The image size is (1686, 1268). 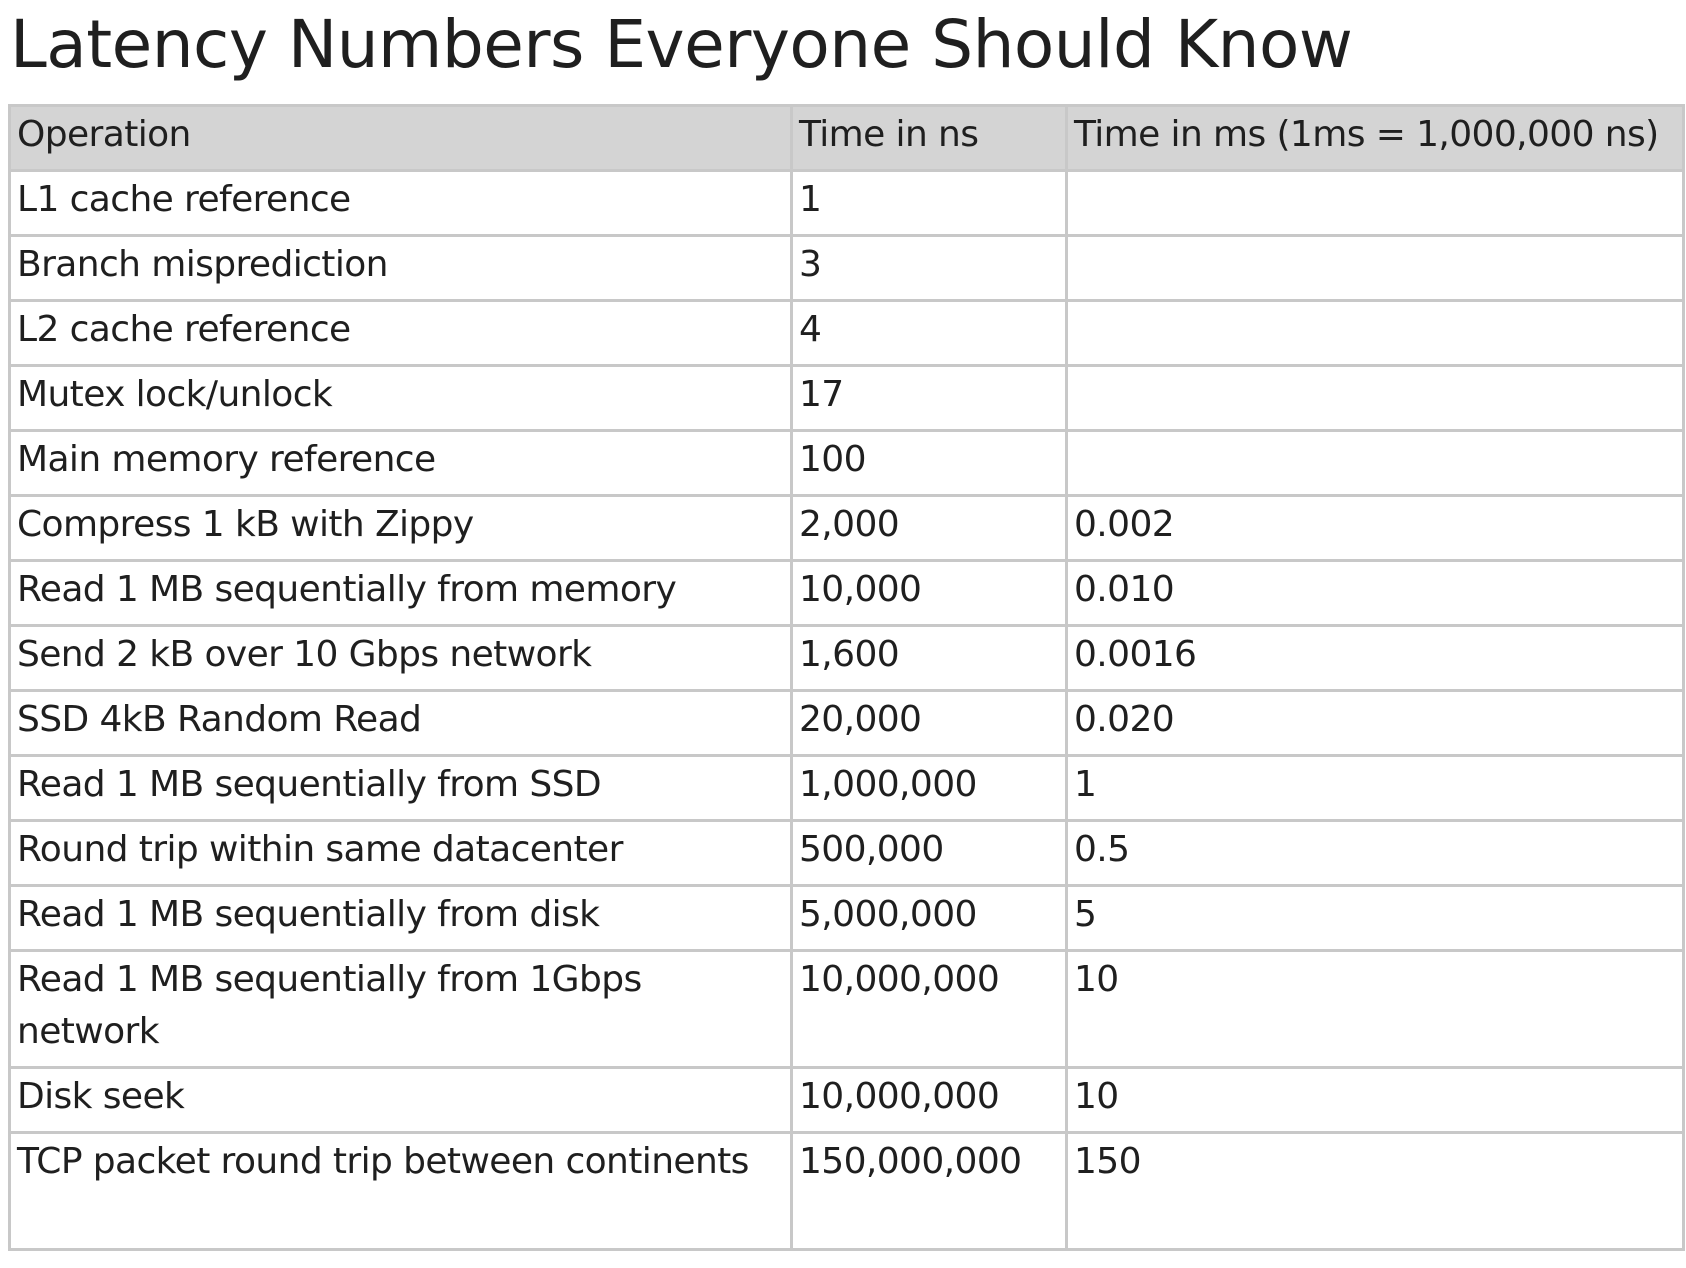 I want to click on cell-operation: Read 1 MB sequentially from disk, so click(x=400, y=918).